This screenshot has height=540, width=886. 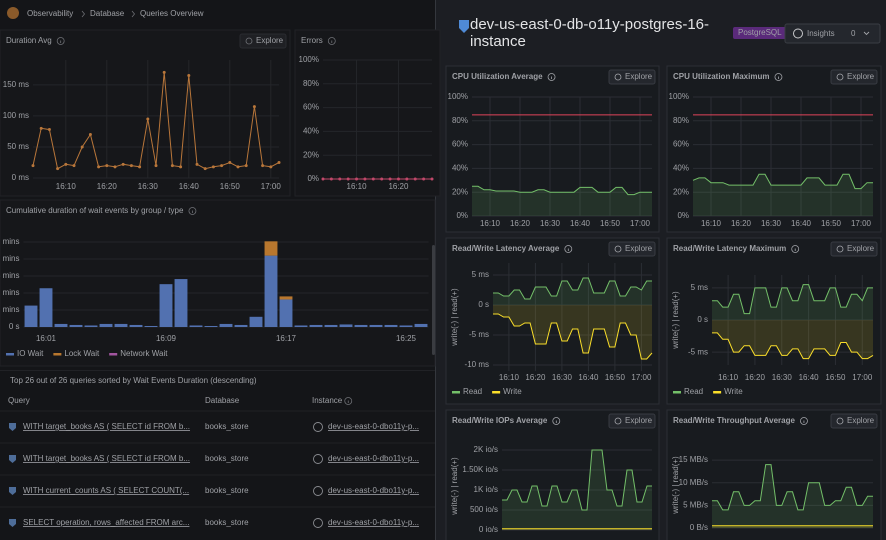 What do you see at coordinates (486, 449) in the screenshot?
I see `y-tick-label: 2K io/s` at bounding box center [486, 449].